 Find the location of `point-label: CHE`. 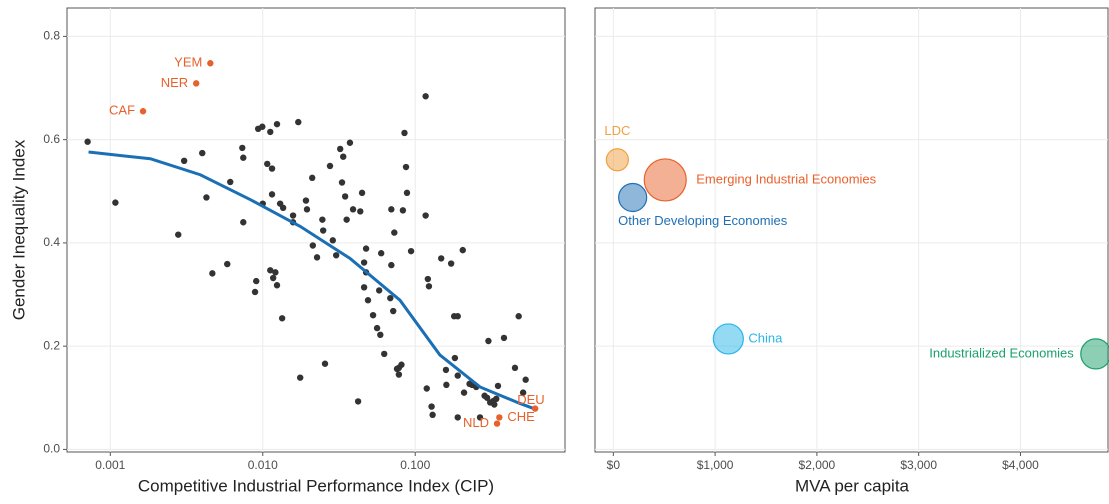

point-label: CHE is located at coordinates (521, 416).